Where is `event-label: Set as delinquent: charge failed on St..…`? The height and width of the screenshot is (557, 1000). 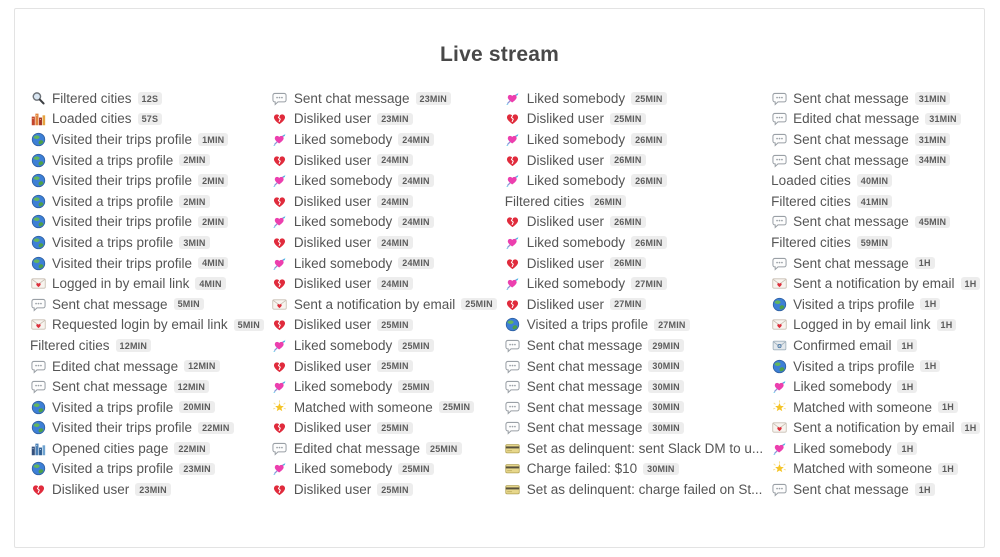 event-label: Set as delinquent: charge failed on St..… is located at coordinates (644, 490).